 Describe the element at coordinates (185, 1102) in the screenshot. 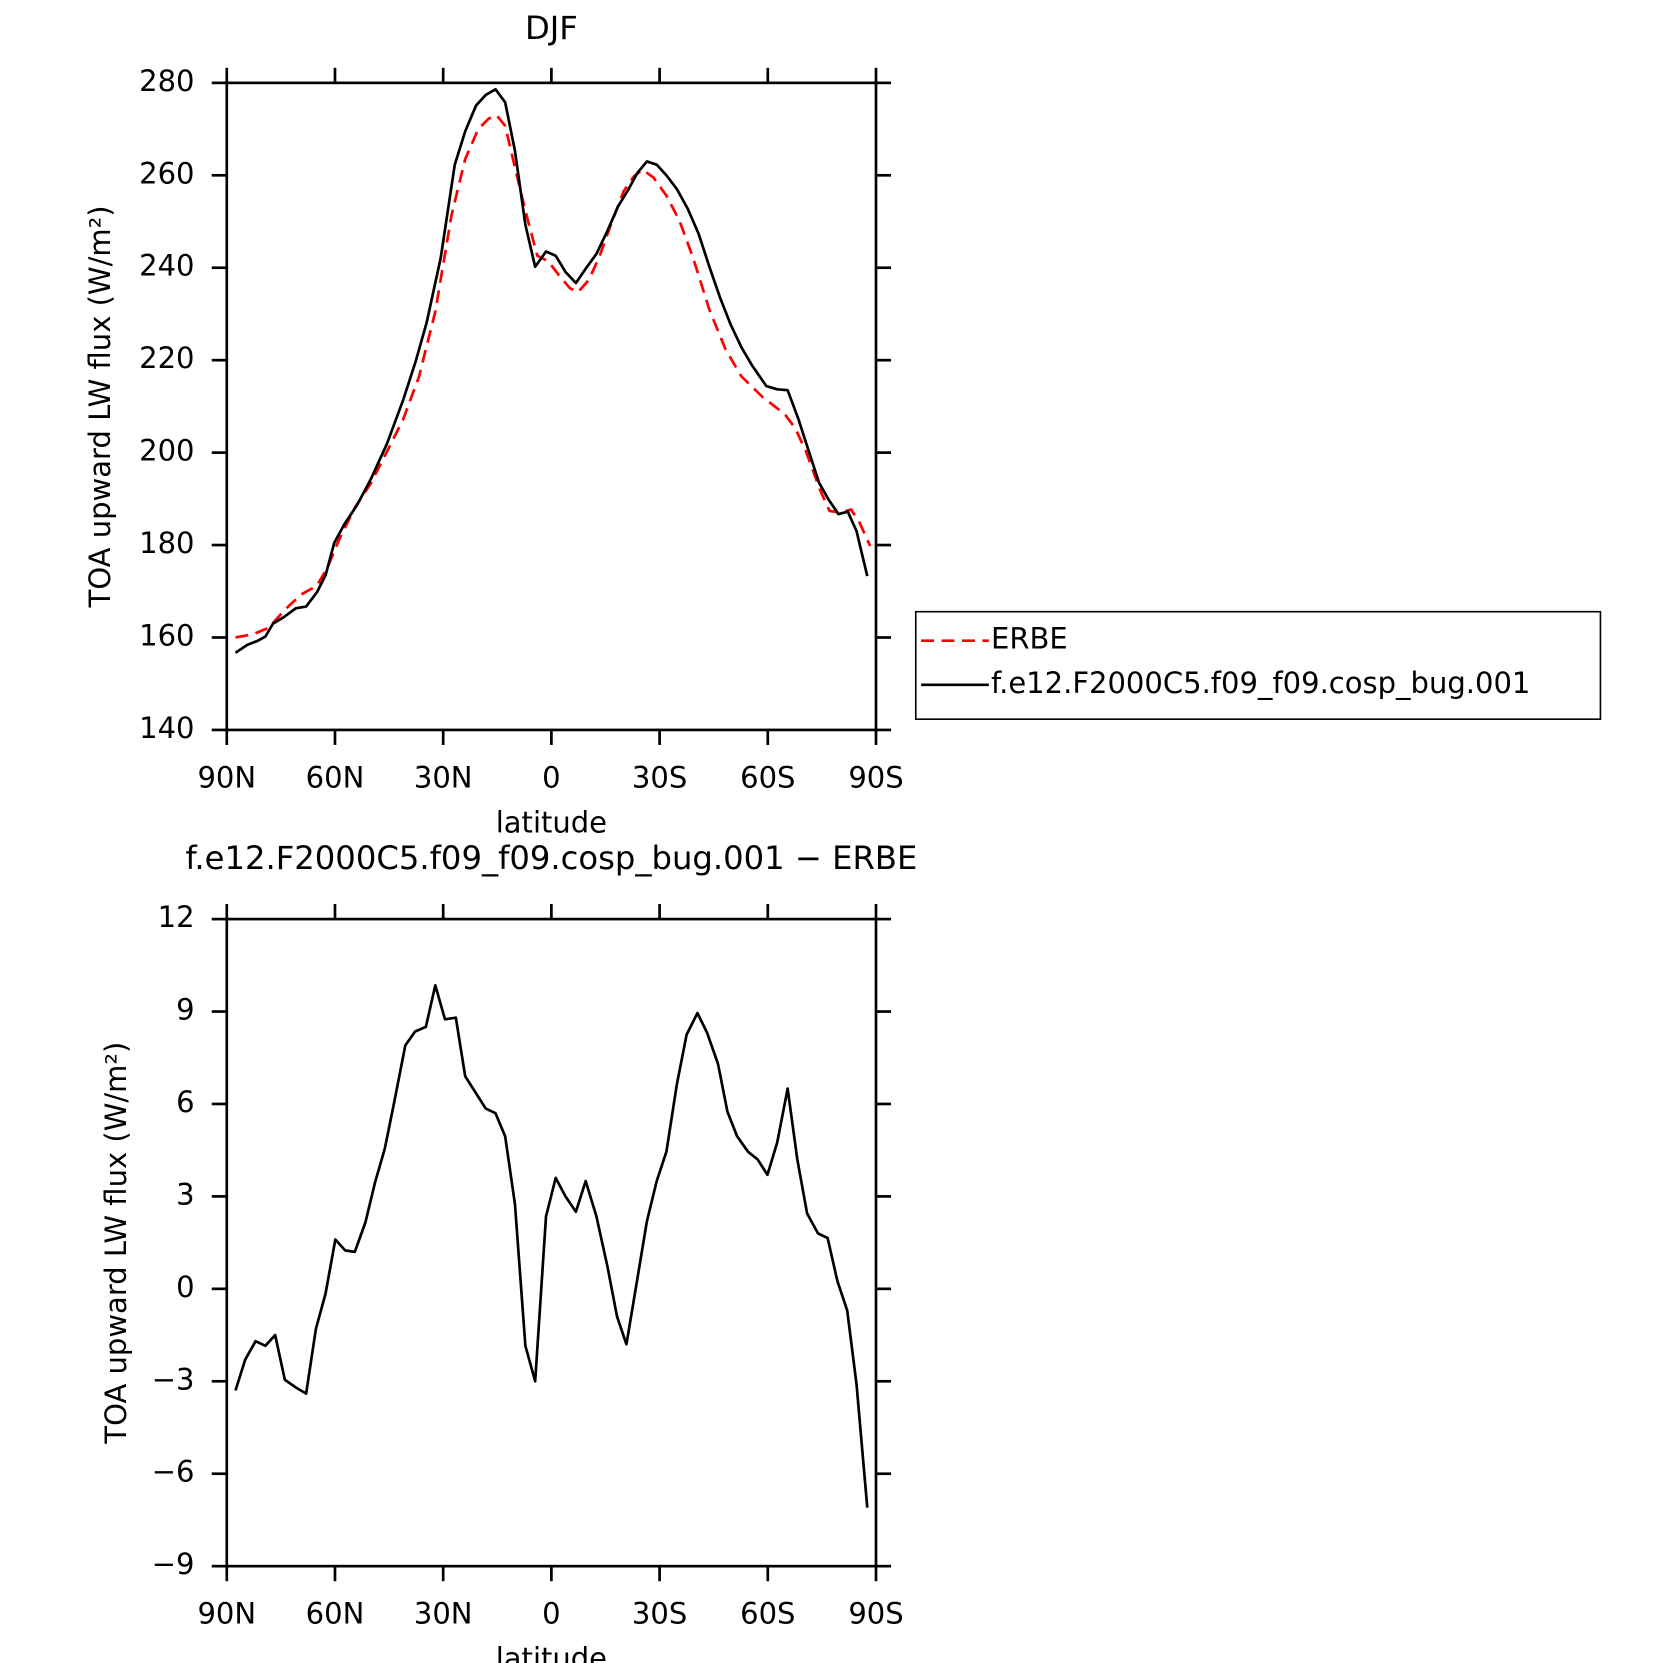

I see `y-tick-label: 6` at that location.